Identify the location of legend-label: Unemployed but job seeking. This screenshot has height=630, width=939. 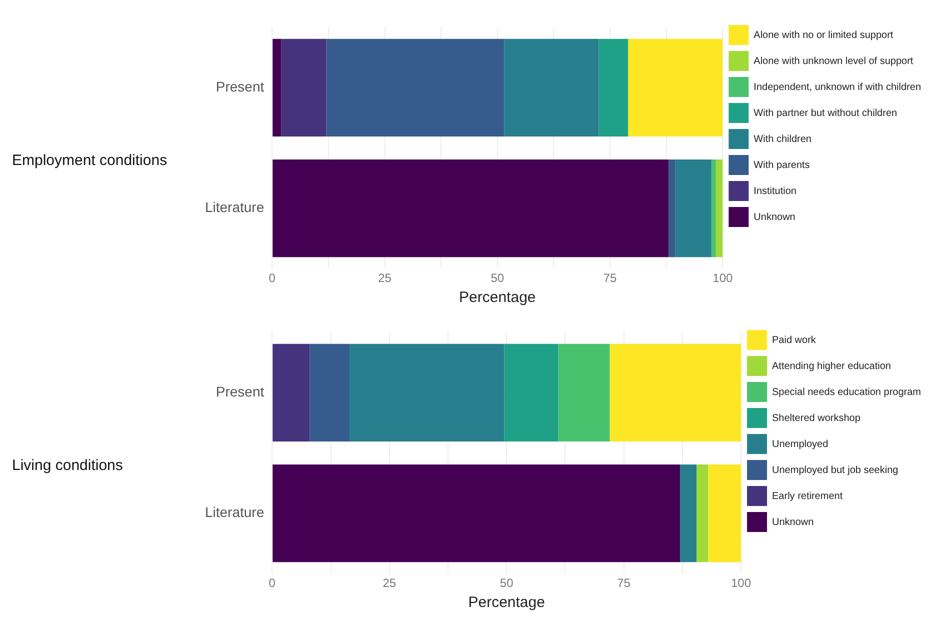
(835, 470).